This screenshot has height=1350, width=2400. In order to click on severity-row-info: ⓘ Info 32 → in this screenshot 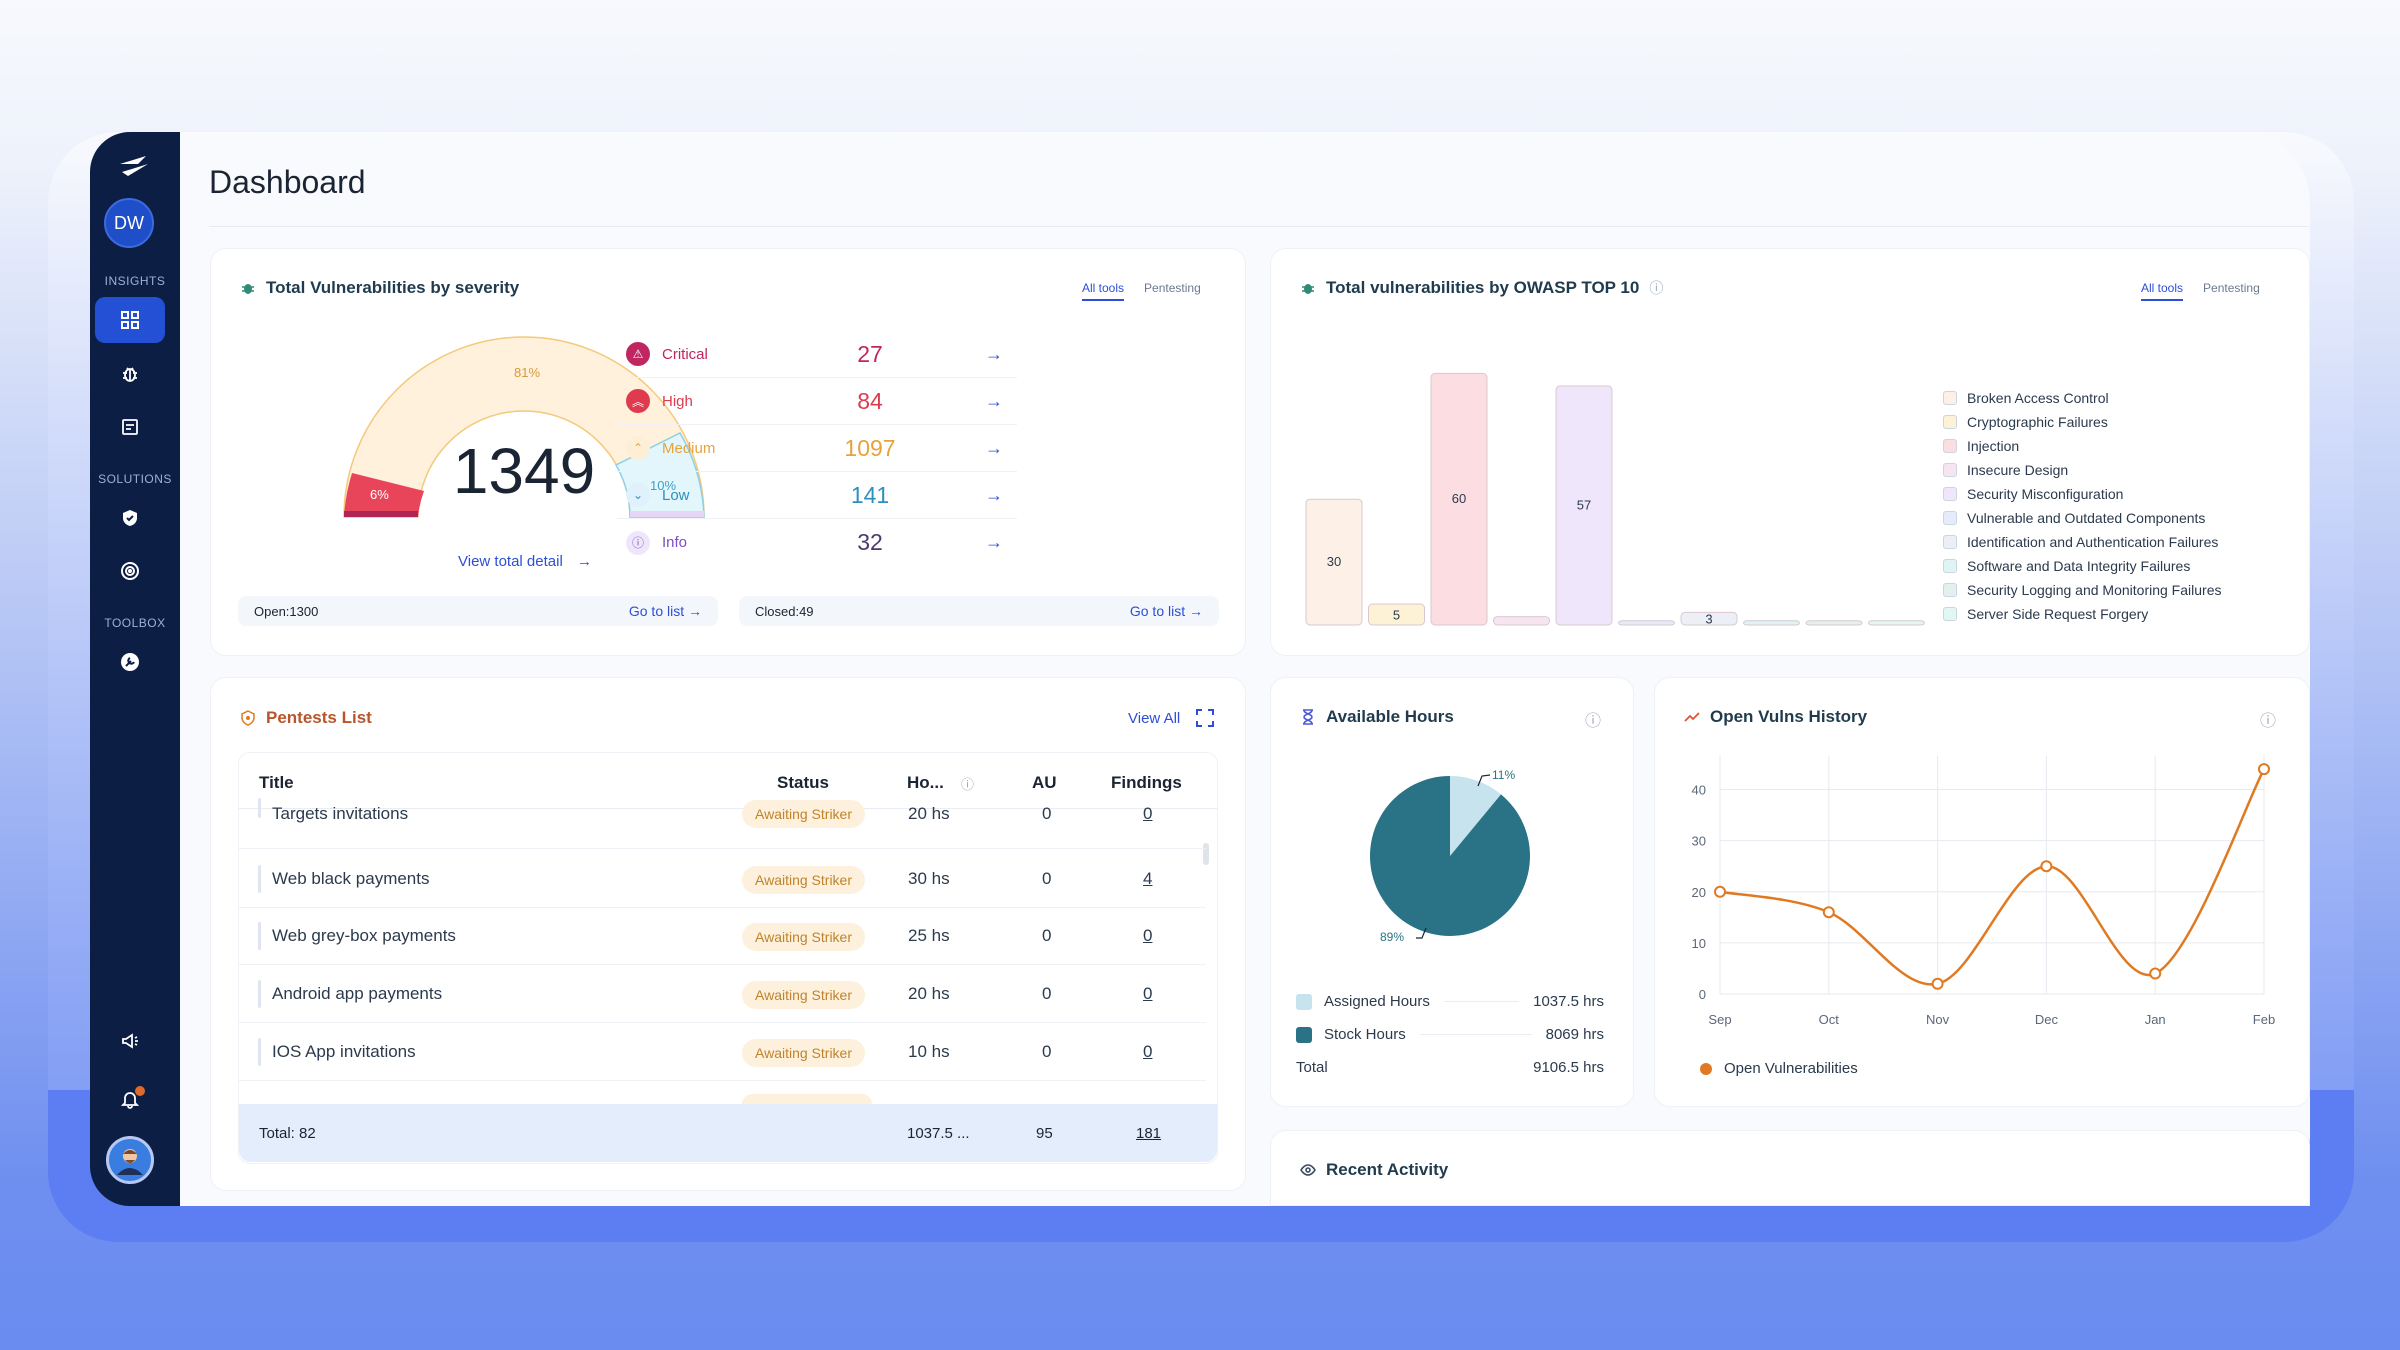, I will do `click(817, 542)`.